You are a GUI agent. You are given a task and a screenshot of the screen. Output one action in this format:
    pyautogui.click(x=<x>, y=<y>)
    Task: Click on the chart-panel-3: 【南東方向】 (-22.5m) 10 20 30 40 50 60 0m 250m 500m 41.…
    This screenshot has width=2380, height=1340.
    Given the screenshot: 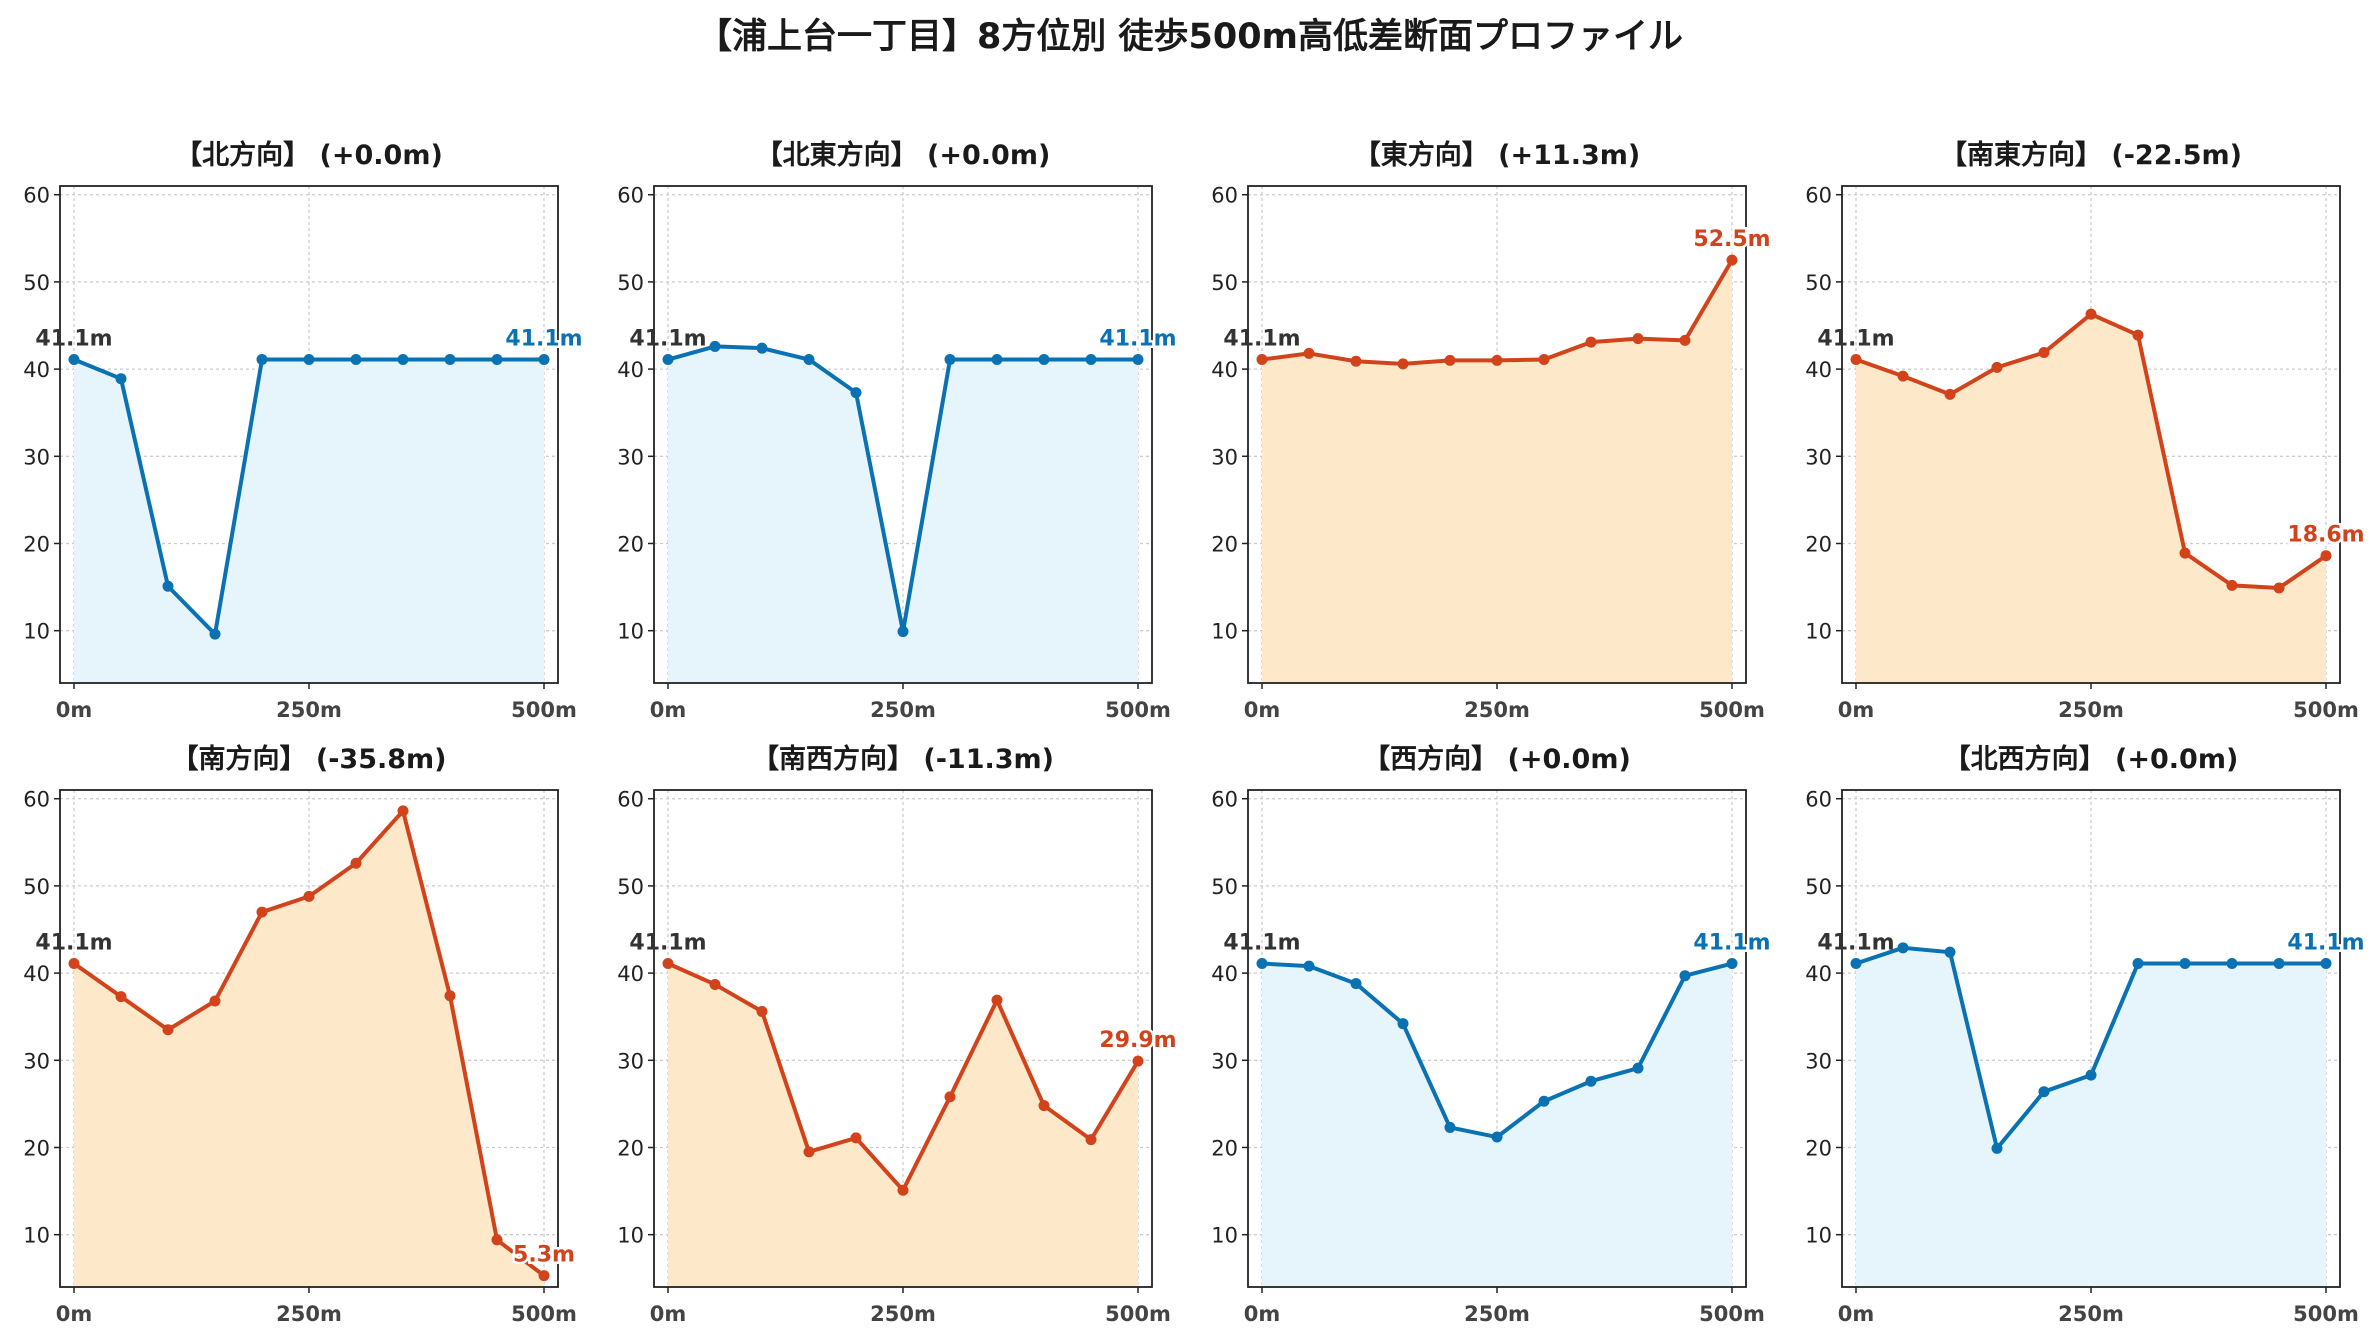 What is the action you would take?
    pyautogui.click(x=2086, y=430)
    